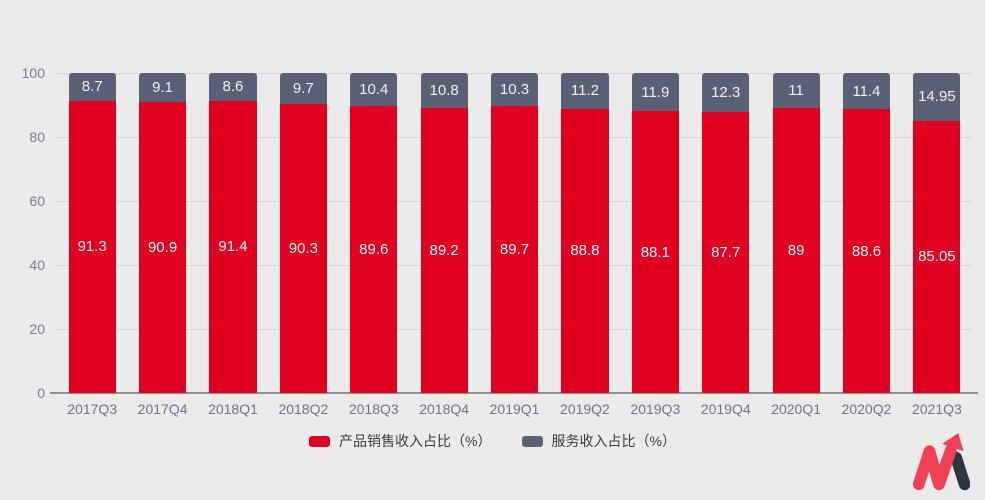 Image resolution: width=985 pixels, height=500 pixels. I want to click on service-bar-segment: 8.6, so click(233, 87).